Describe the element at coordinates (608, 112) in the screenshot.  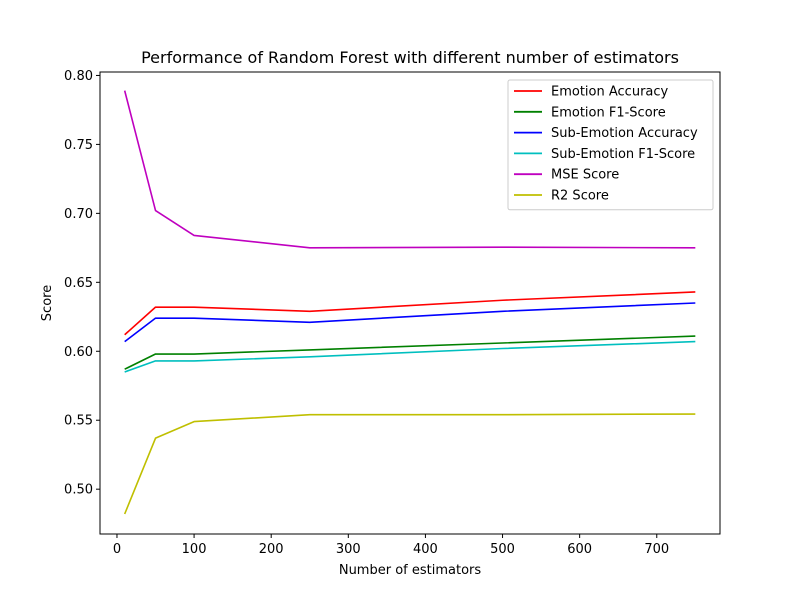
I see `legend-label: Emotion F1-Score` at that location.